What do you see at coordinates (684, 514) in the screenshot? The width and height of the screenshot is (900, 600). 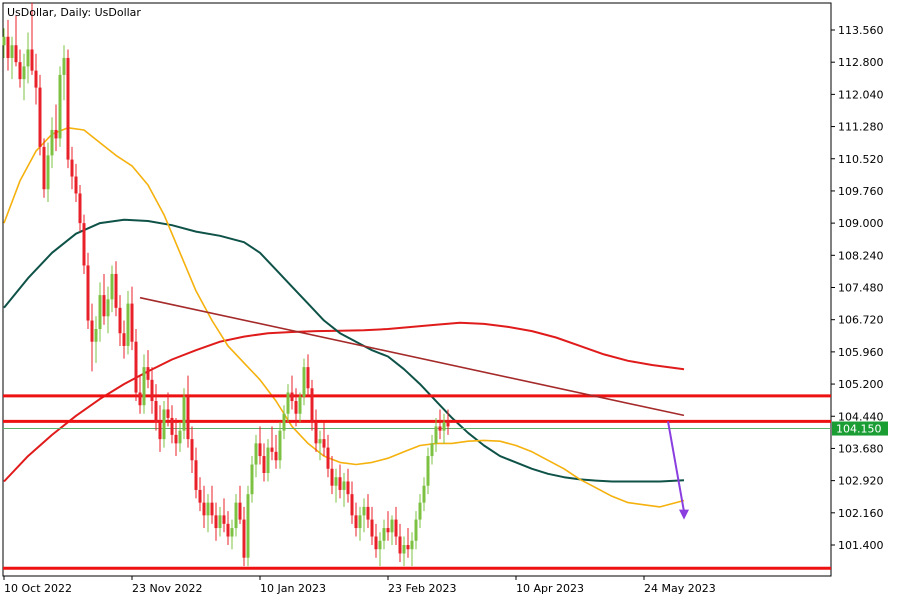 I see `forecast-arrow-head` at bounding box center [684, 514].